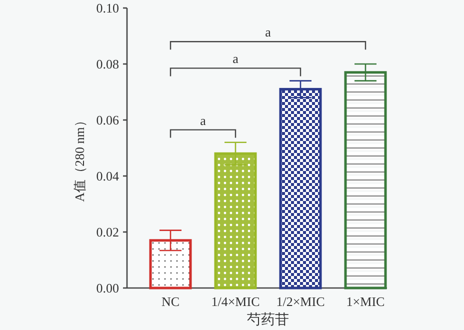 This screenshot has width=464, height=330. Describe the element at coordinates (107, 8) in the screenshot. I see `y-tick-label: 0.10` at that location.